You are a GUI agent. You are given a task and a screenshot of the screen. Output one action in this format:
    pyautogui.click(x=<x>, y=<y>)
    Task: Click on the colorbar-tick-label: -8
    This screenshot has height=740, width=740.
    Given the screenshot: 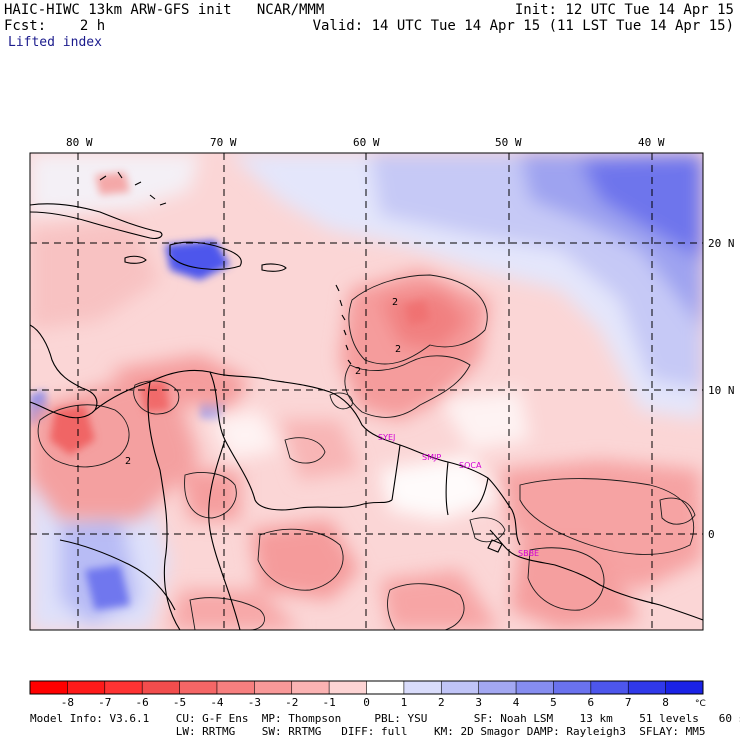 What is the action you would take?
    pyautogui.click(x=67, y=702)
    